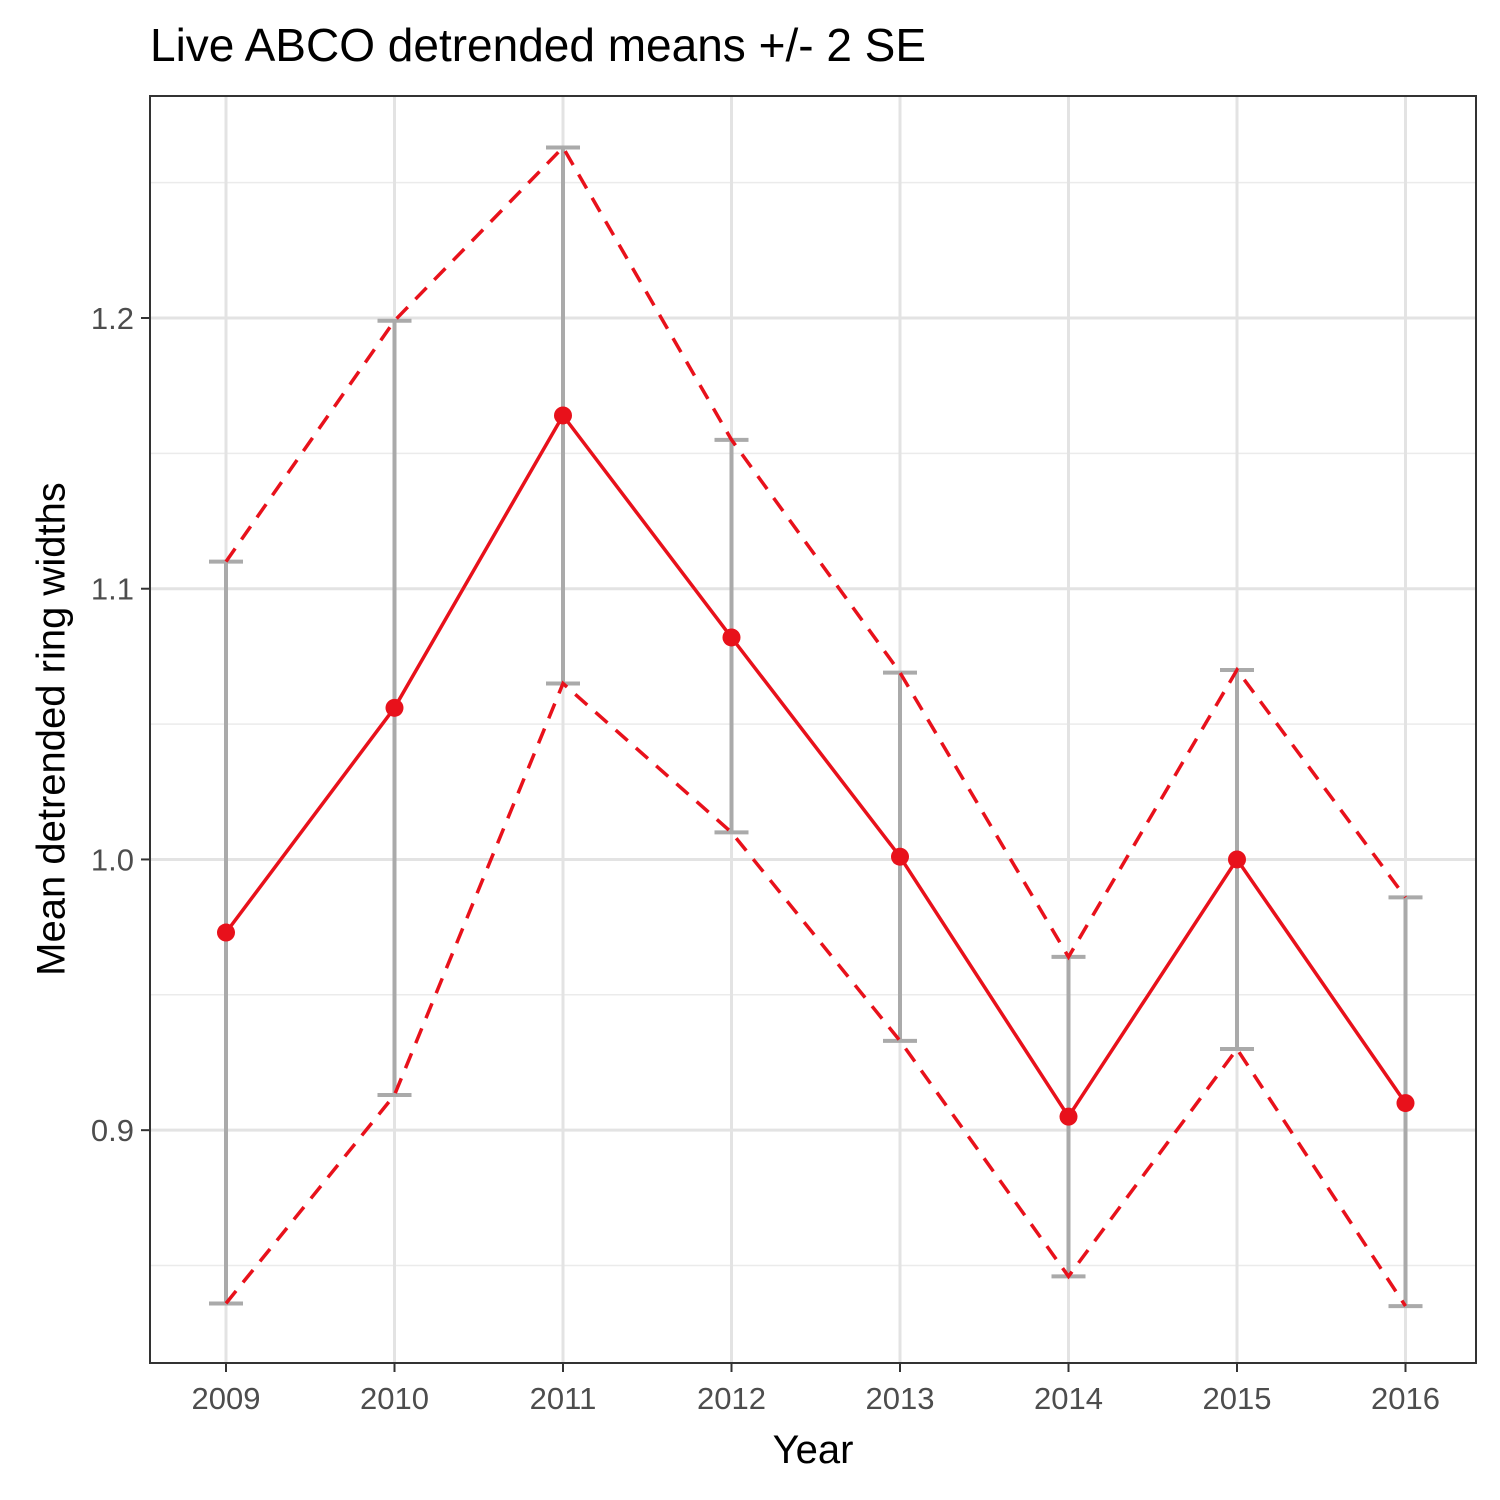 This screenshot has height=1500, width=1500. What do you see at coordinates (813, 1450) in the screenshot?
I see `x-axis-label: Year` at bounding box center [813, 1450].